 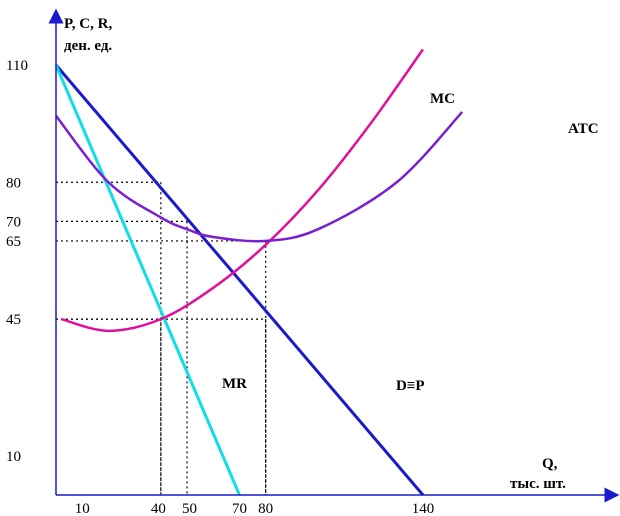 I want to click on y-tick-10: 10, so click(x=13, y=457).